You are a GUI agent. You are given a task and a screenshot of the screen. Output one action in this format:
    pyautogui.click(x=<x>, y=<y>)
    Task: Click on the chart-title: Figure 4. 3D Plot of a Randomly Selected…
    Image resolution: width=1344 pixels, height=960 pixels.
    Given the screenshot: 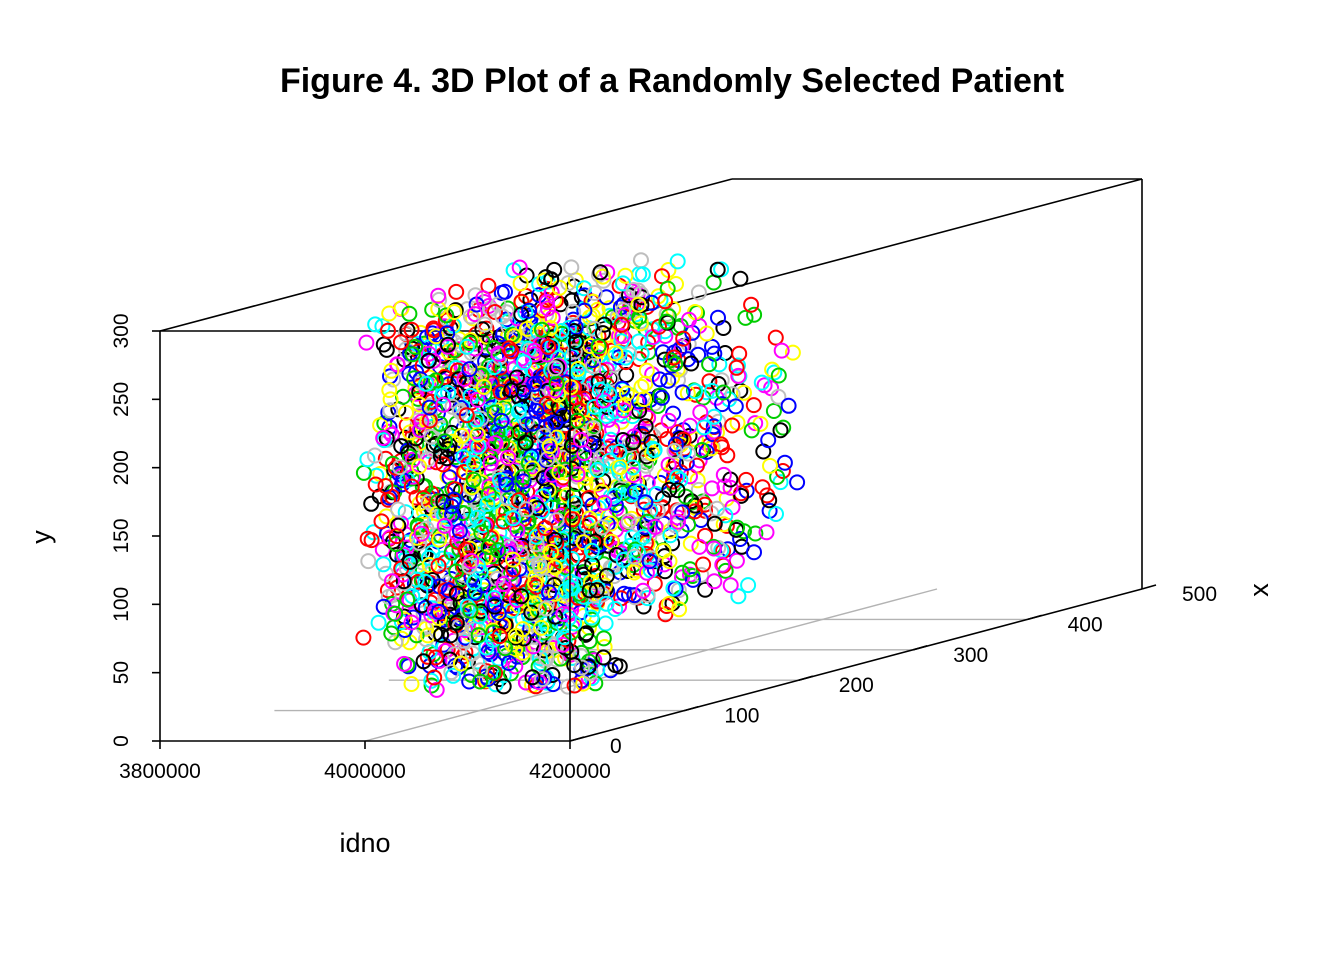 What is the action you would take?
    pyautogui.click(x=672, y=81)
    